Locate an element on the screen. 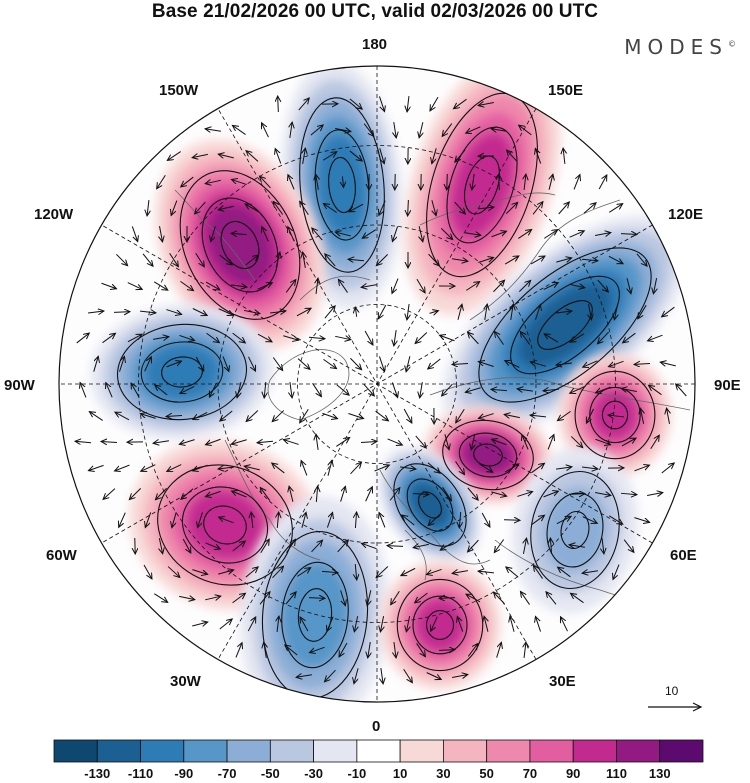 This screenshot has width=750, height=783. reference-vector-label: 10 is located at coordinates (672, 691).